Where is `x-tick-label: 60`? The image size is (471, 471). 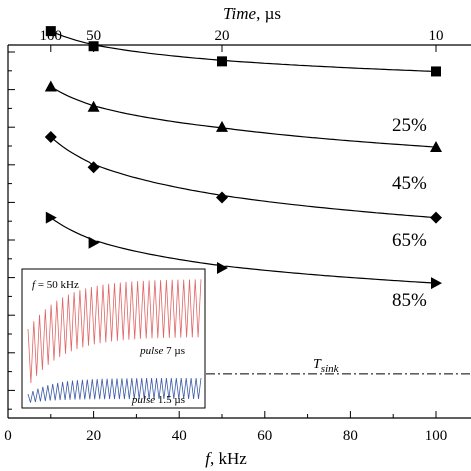 x-tick-label: 60 is located at coordinates (264, 436).